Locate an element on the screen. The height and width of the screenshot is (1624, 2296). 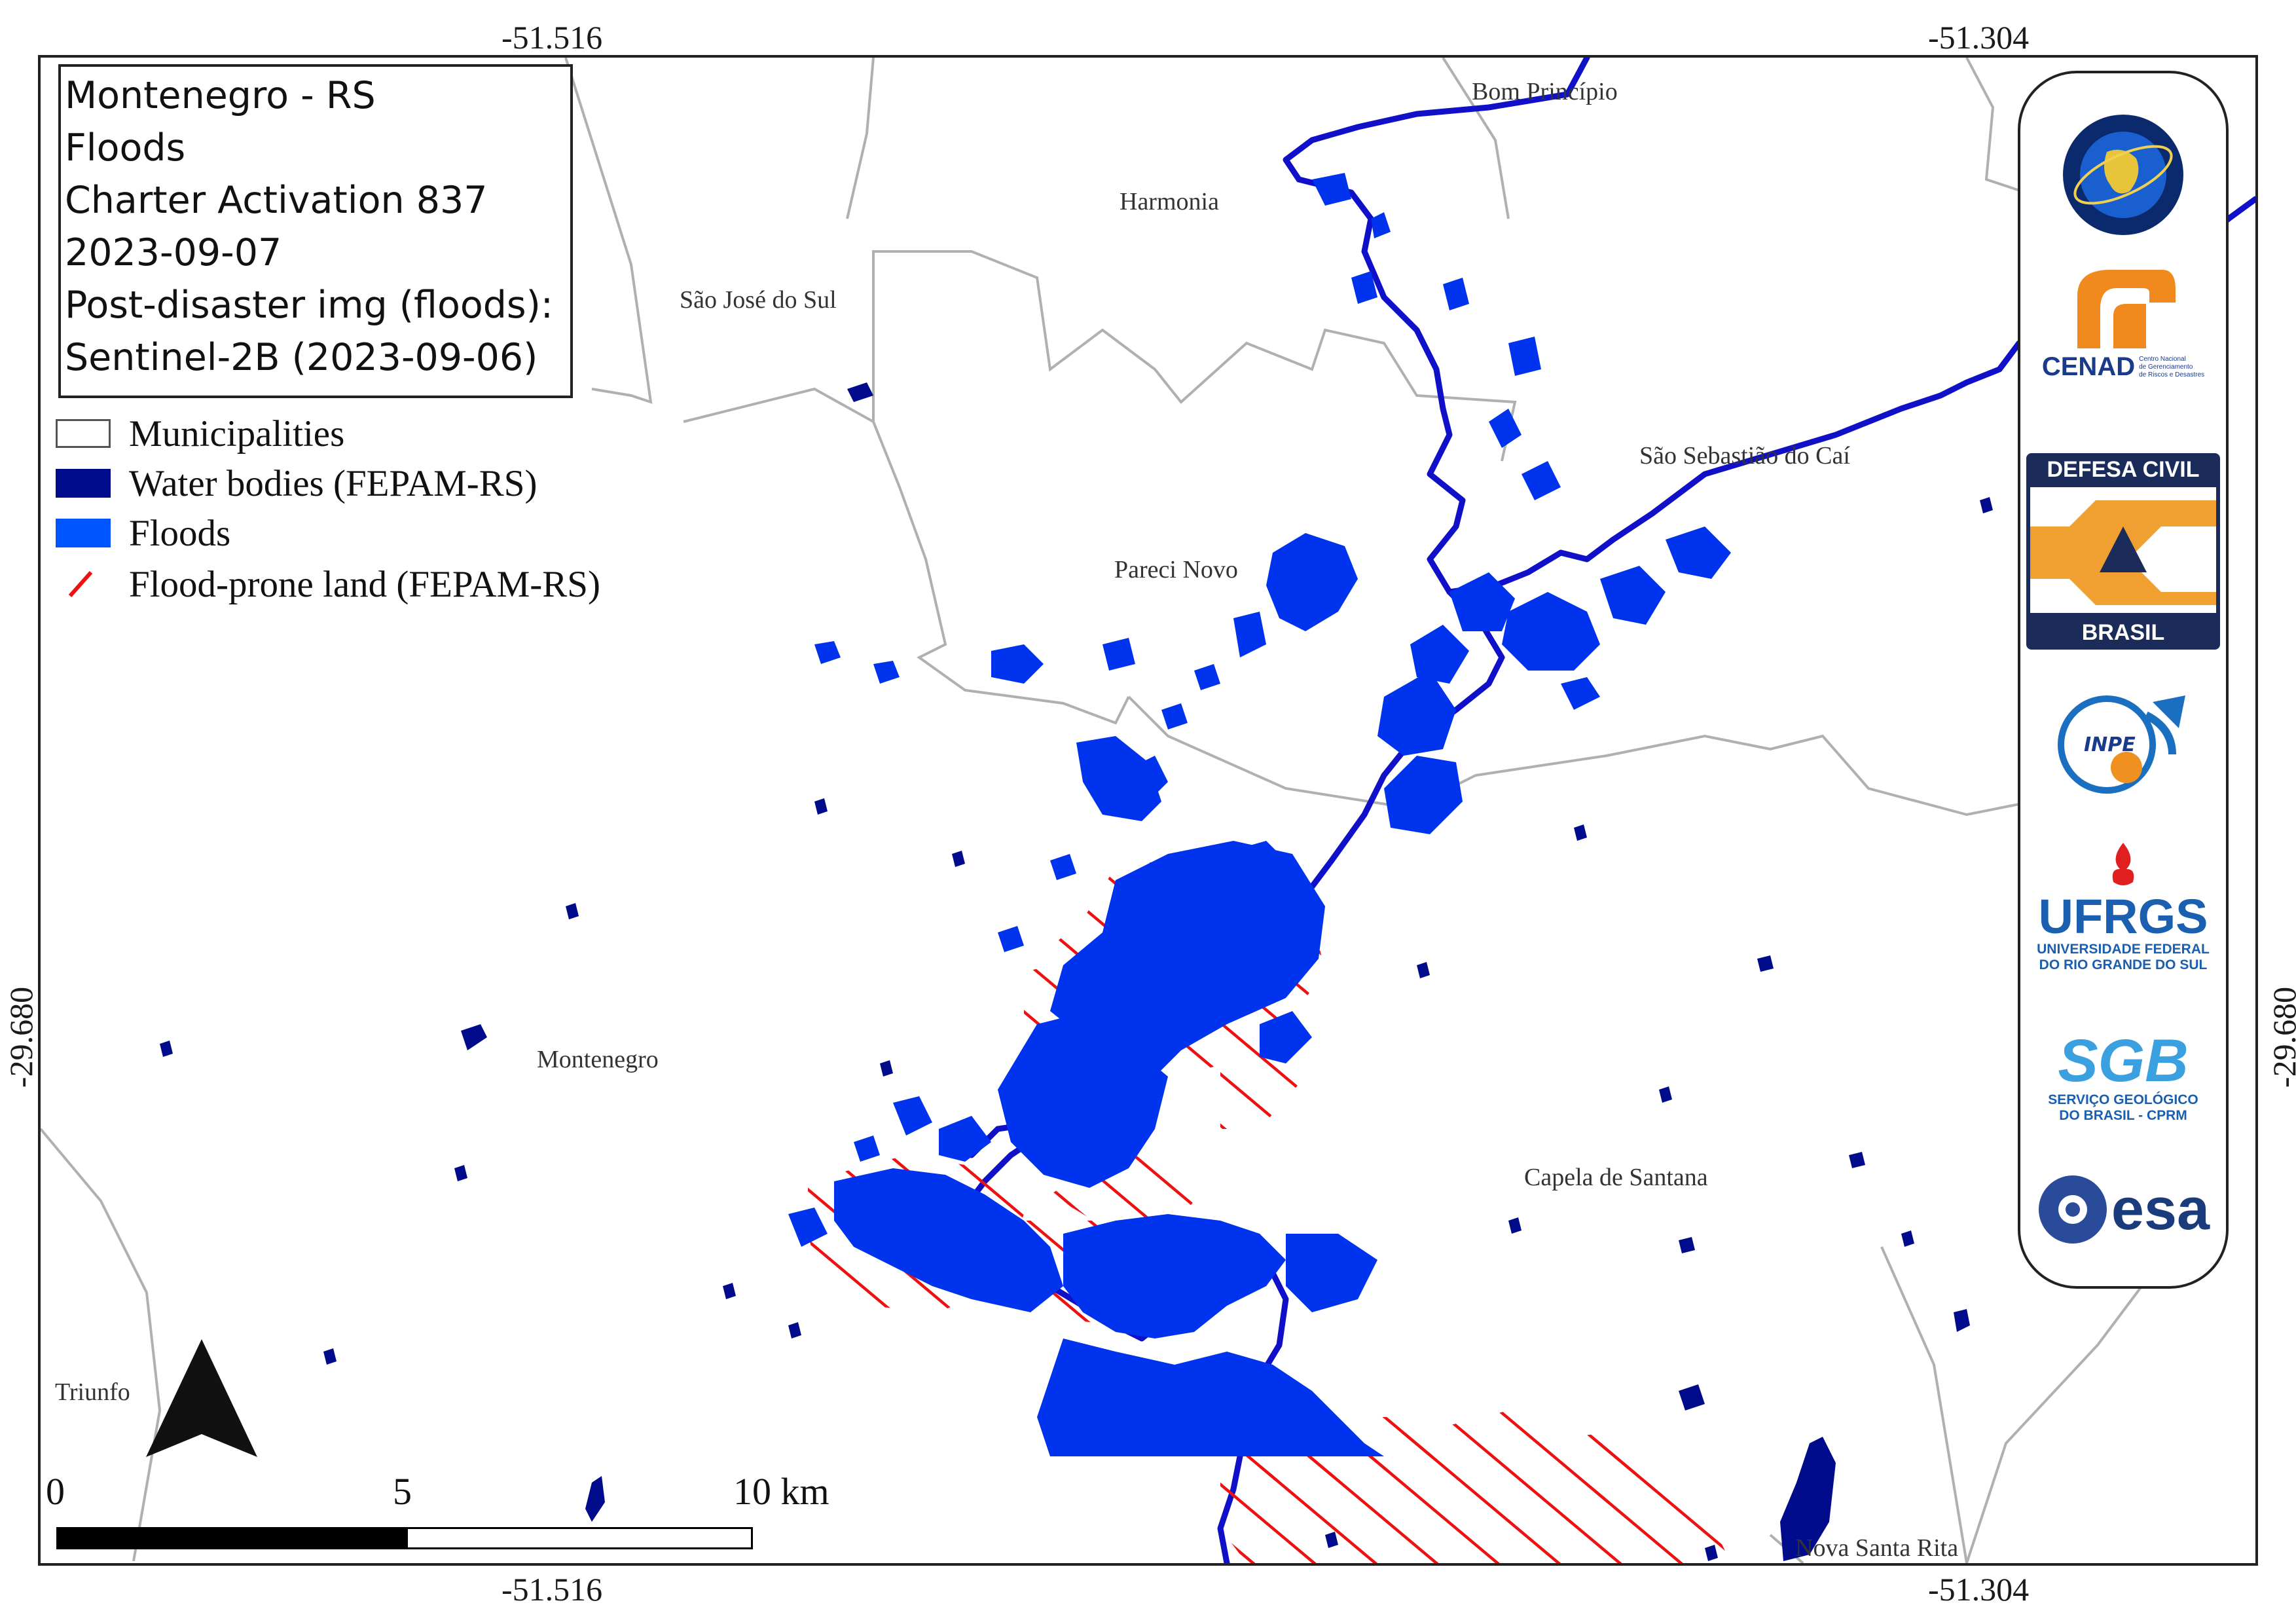
sgb-logo: SGB SERVIÇO GEOLÓGICO DO BRASIL - CPRM is located at coordinates (2123, 1076).